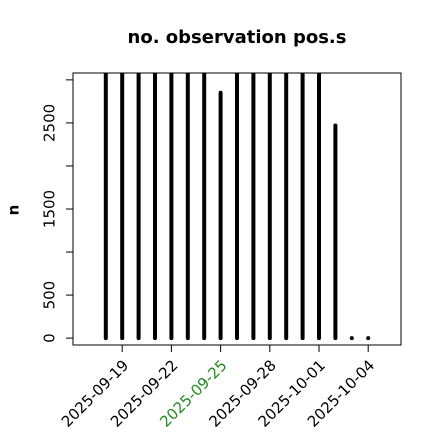  Describe the element at coordinates (50, 338) in the screenshot. I see `y-tick-label: 0` at that location.